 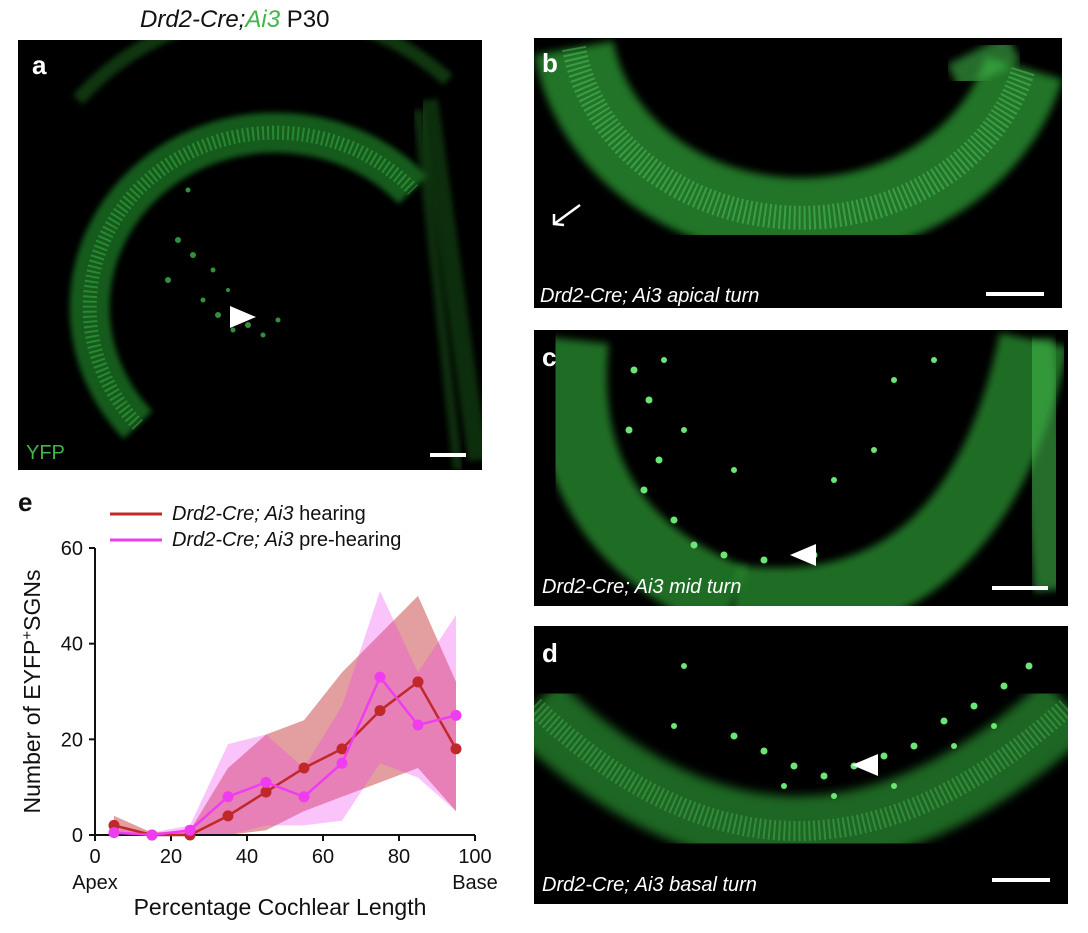 What do you see at coordinates (399, 857) in the screenshot?
I see `x-tick-label: 80` at bounding box center [399, 857].